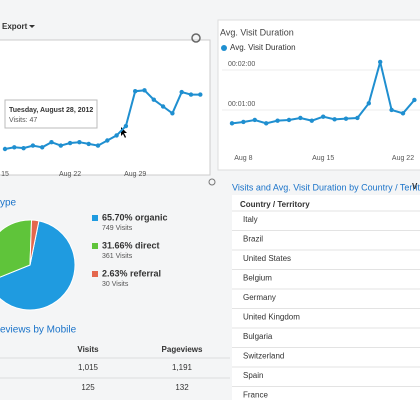  Describe the element at coordinates (88, 367) in the screenshot. I see `table-cell: 1,015` at that location.